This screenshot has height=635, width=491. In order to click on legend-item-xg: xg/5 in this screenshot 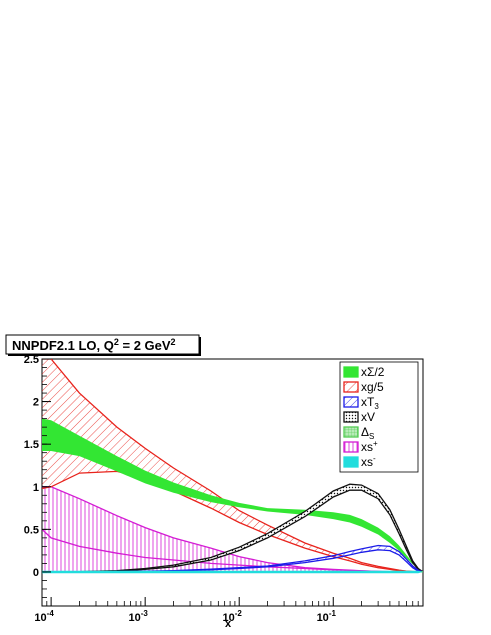, I will do `click(363, 387)`.